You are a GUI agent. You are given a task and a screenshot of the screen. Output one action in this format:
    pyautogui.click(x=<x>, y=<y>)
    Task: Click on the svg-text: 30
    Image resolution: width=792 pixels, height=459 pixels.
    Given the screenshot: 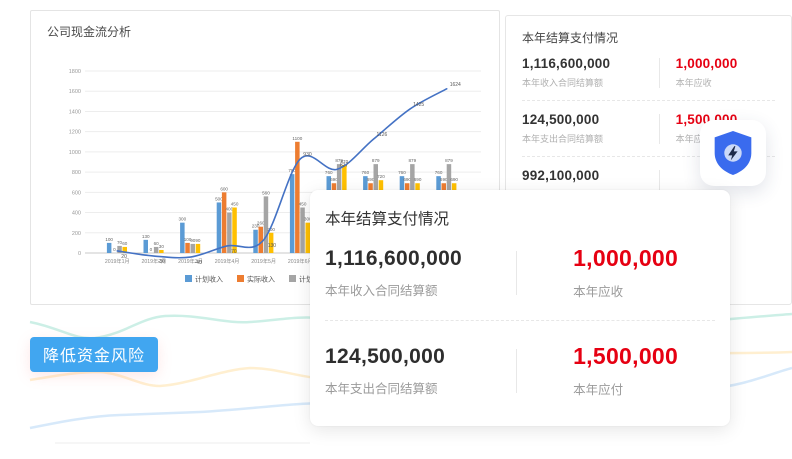 What is the action you would take?
    pyautogui.click(x=162, y=246)
    